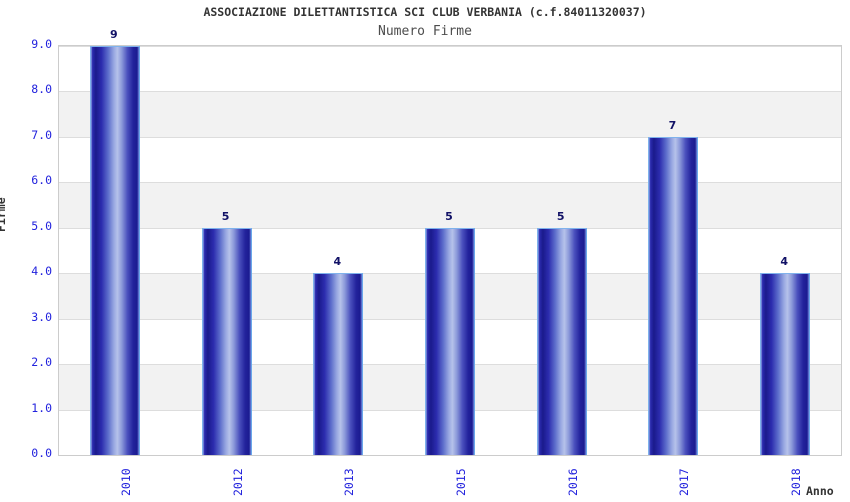 The width and height of the screenshot is (850, 502). What do you see at coordinates (237, 482) in the screenshot?
I see `x-tick-label: 2012` at bounding box center [237, 482].